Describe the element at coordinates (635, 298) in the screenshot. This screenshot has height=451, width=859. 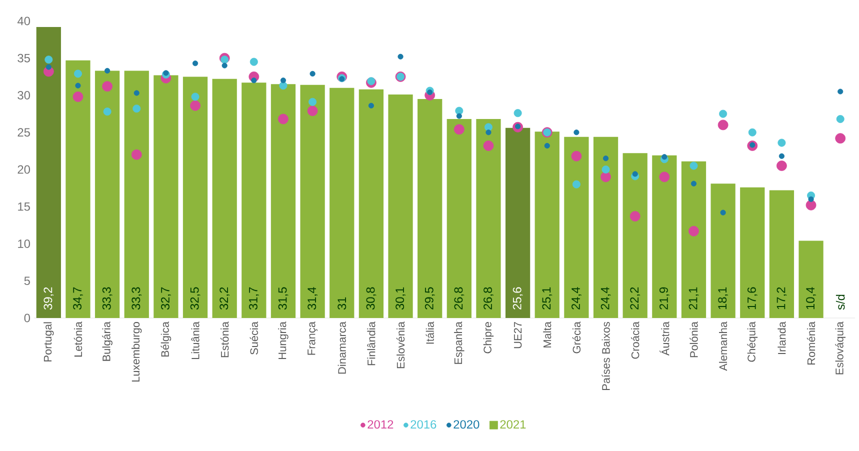
I see `data-label: 22,2` at that location.